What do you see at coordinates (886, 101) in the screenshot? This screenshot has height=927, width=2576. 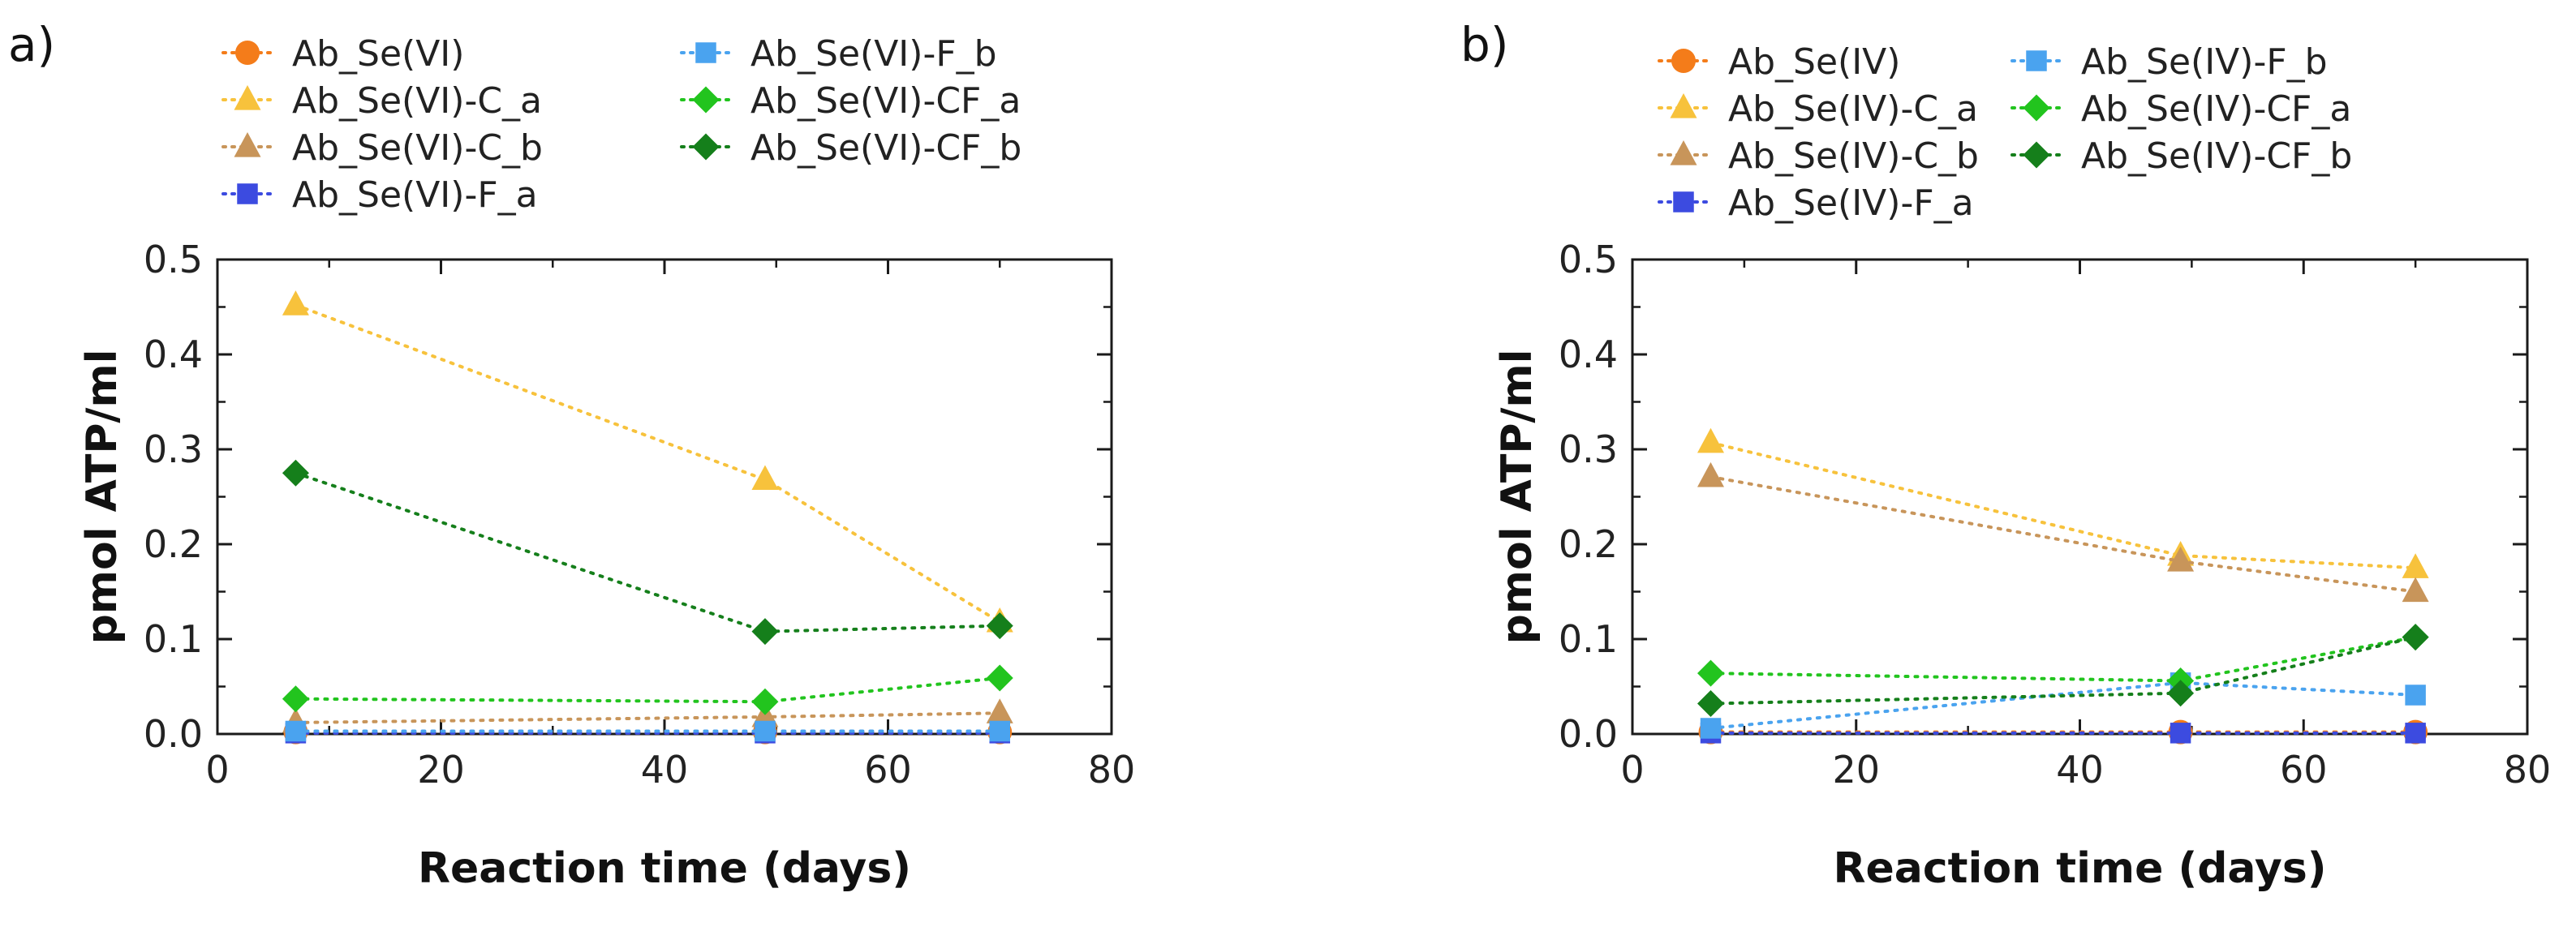 I see `legend-label: Ab_Se(VI)-CF_a` at bounding box center [886, 101].